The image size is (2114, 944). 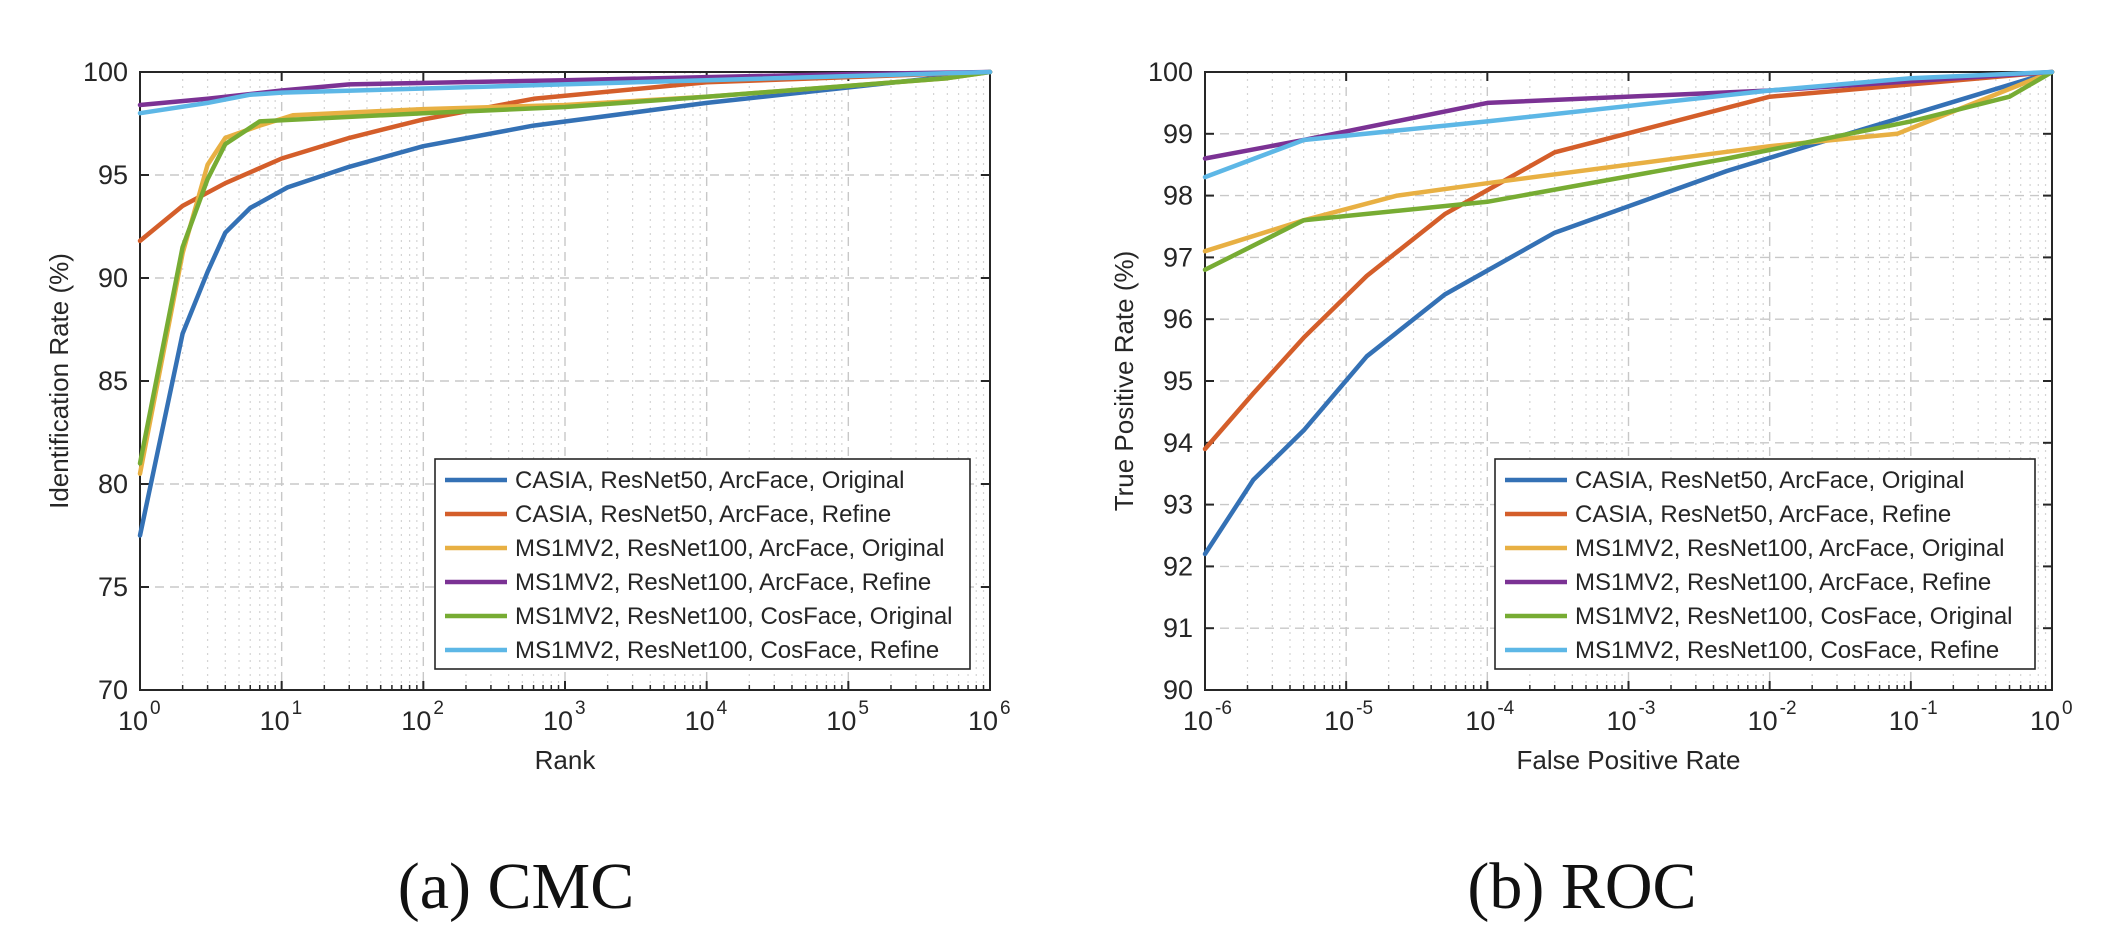 I want to click on x-tick-label: 10 -3, so click(x=1630, y=717).